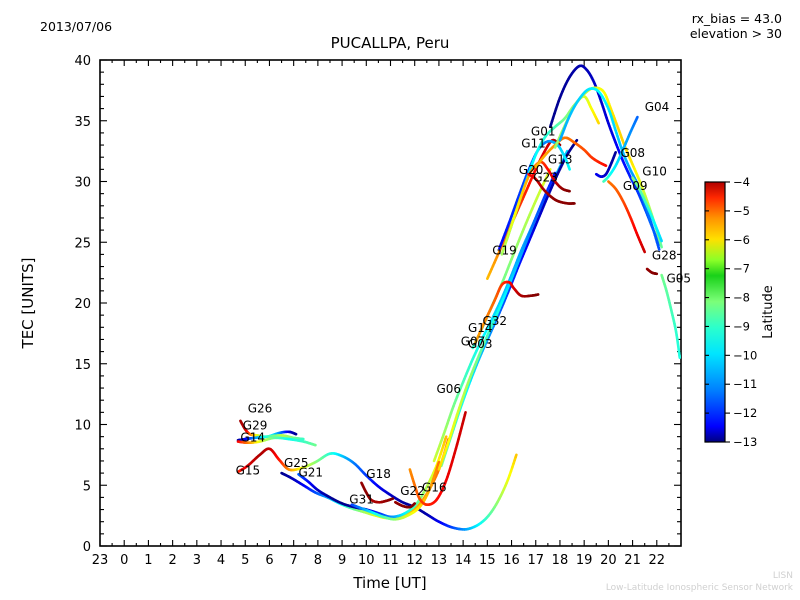 The height and width of the screenshot is (600, 800). Describe the element at coordinates (584, 560) in the screenshot. I see `x-tick-label: 19` at that location.